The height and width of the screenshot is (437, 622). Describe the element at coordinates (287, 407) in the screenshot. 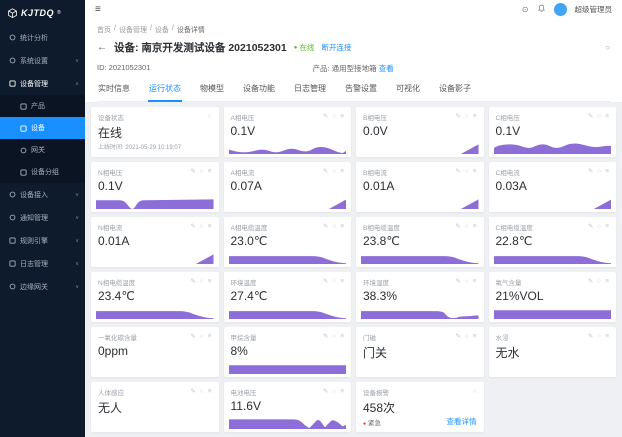

I see `metric-card-21: 电池电压 ✎ ○ ≡ 11.6V` at that location.